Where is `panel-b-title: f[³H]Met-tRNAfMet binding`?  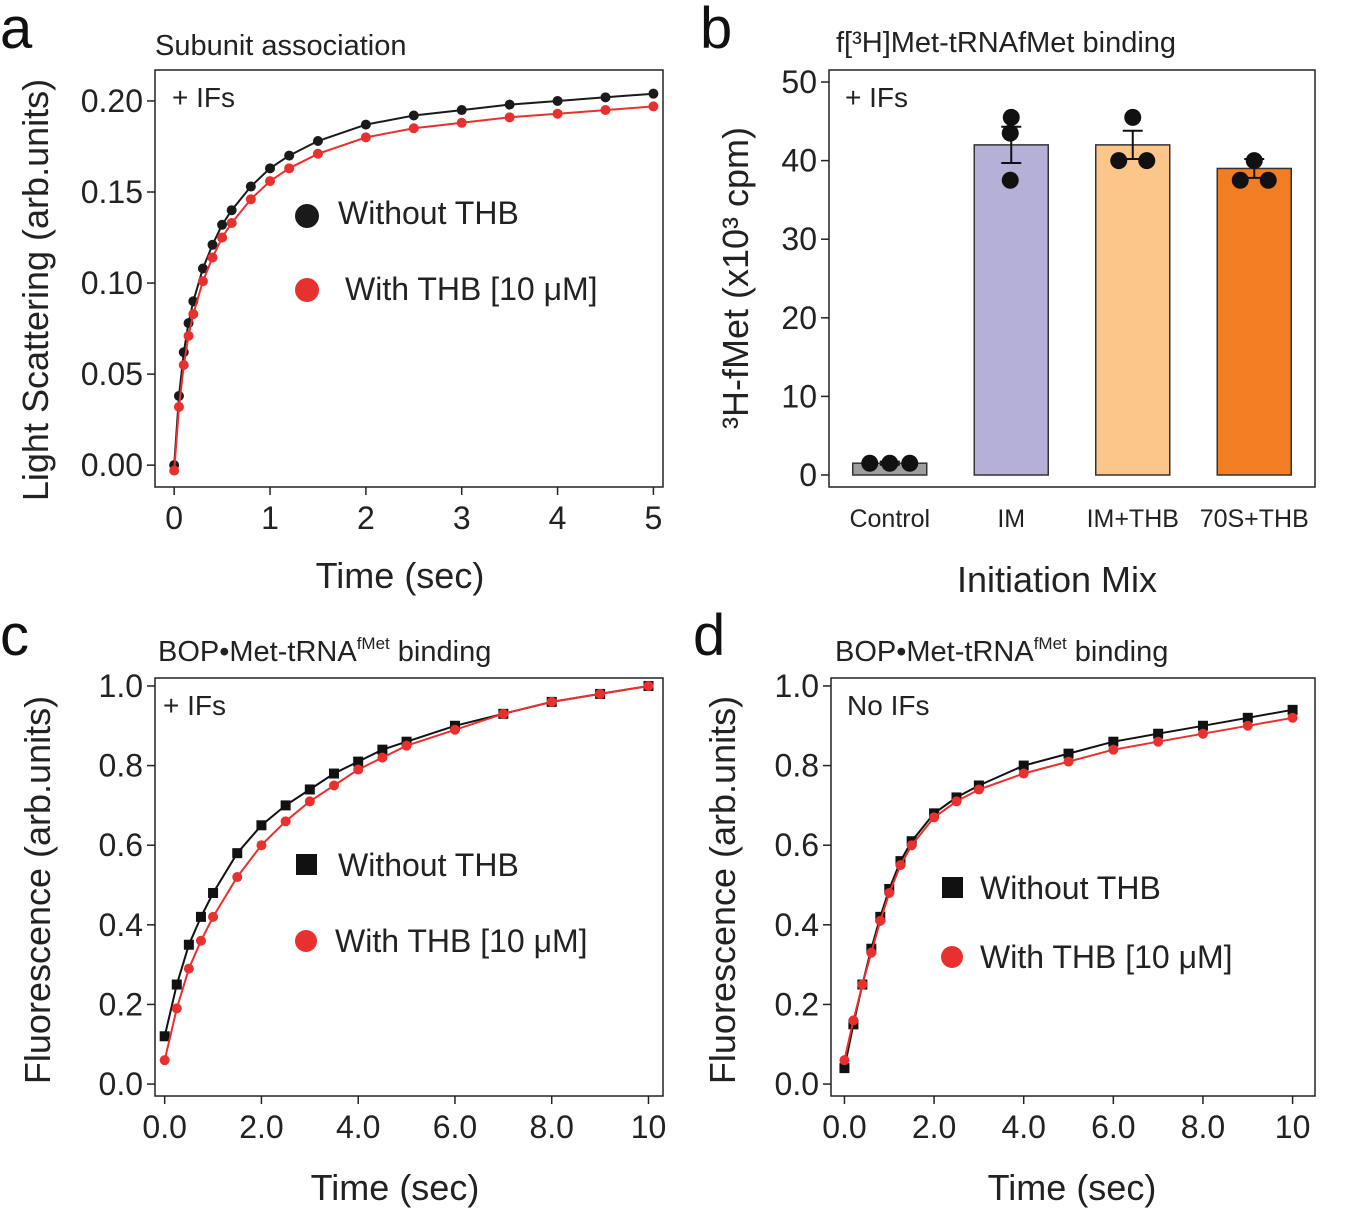 panel-b-title: f[³H]Met-tRNAfMet binding is located at coordinates (1006, 43).